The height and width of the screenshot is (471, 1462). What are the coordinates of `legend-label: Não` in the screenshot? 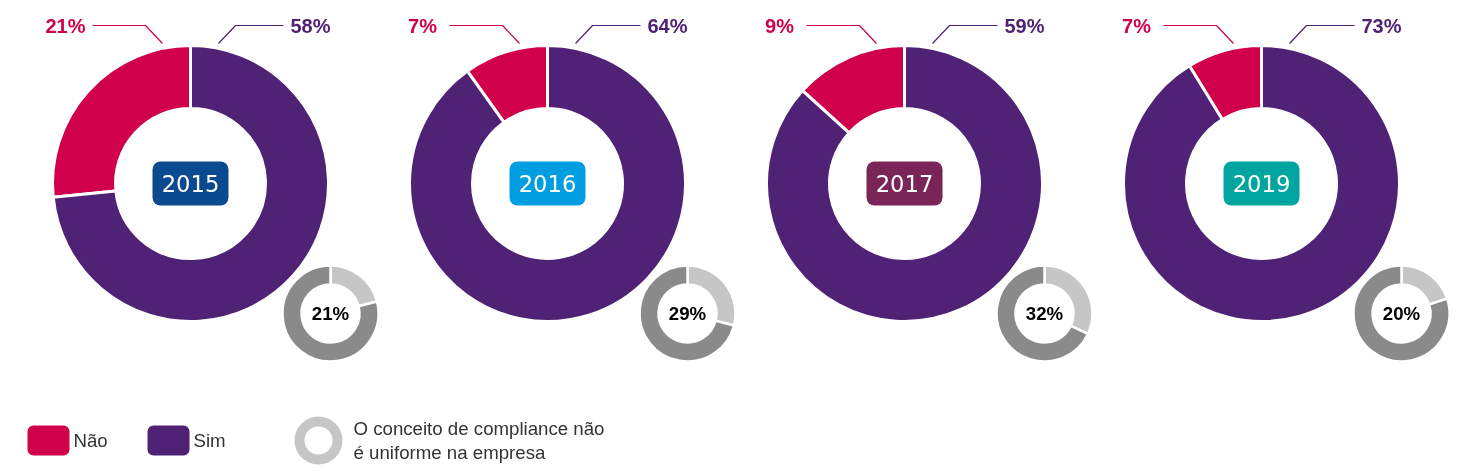 It's located at (90, 440).